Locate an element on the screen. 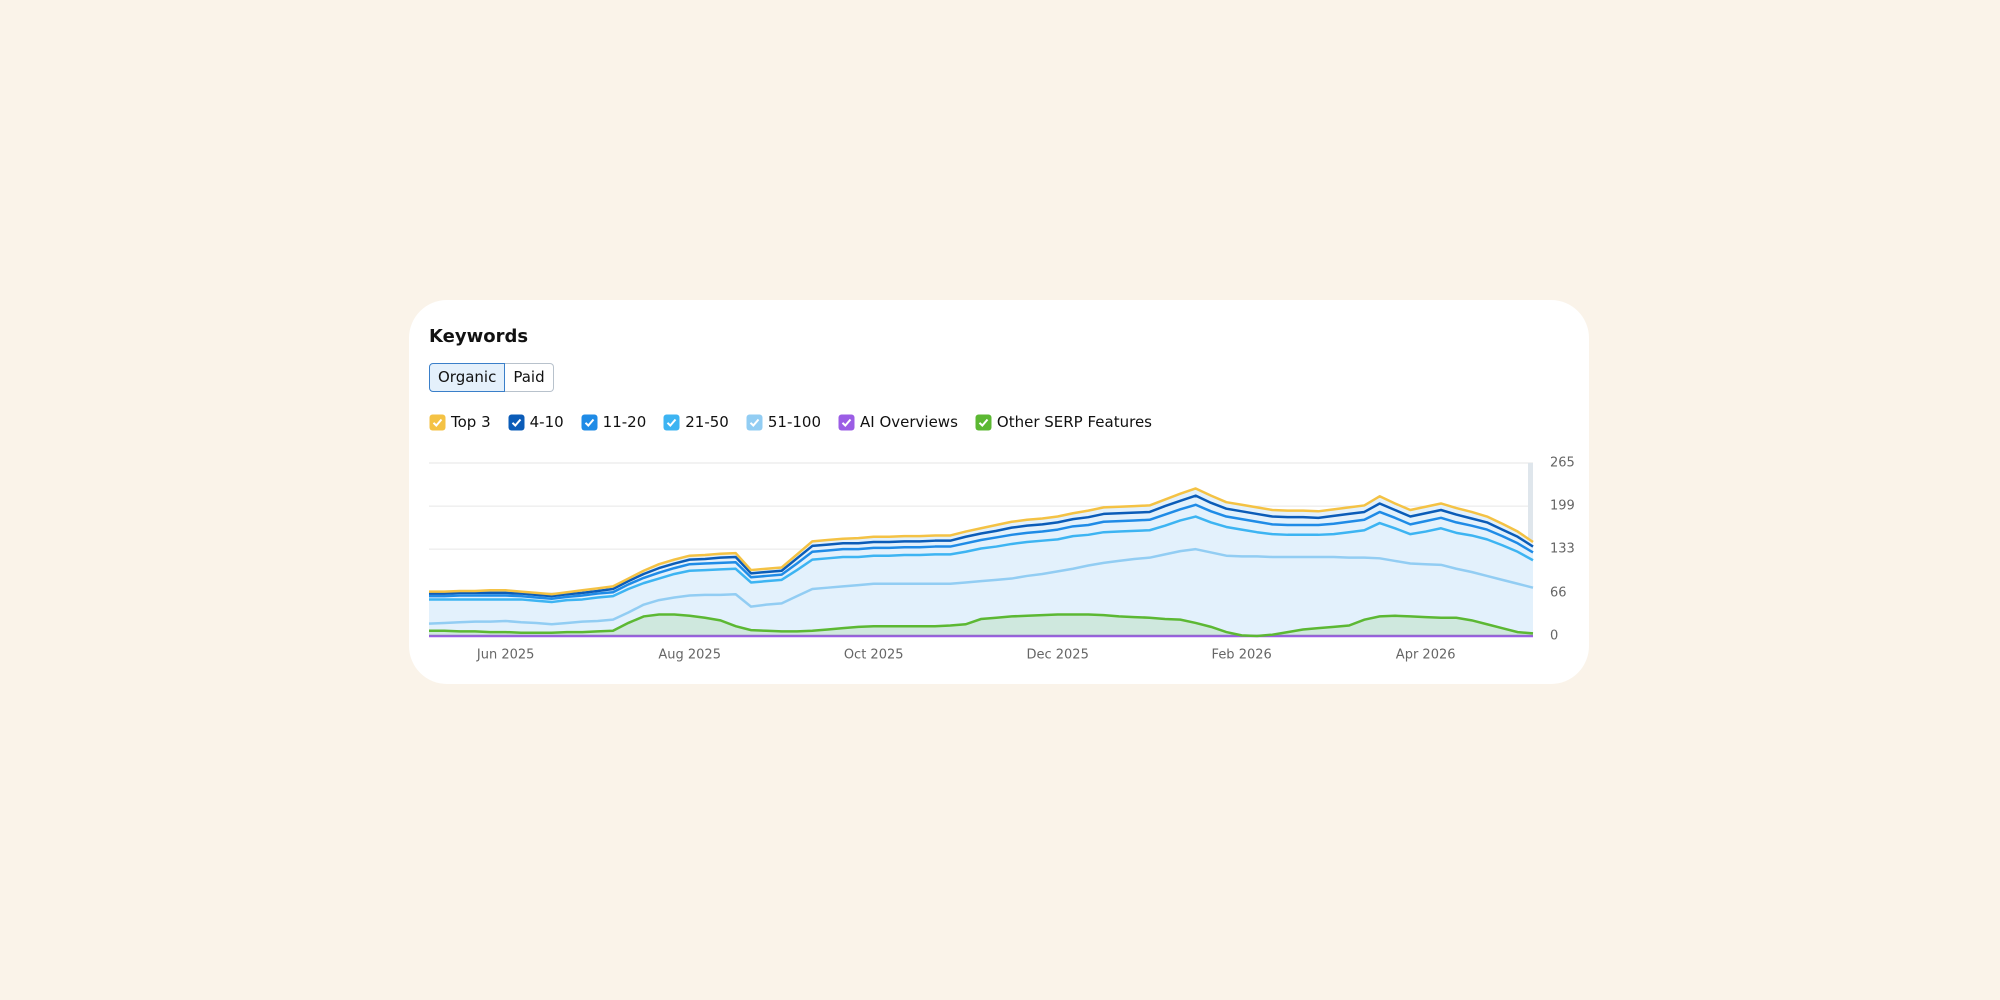 This screenshot has width=2000, height=1000. legend-label: 11-20 is located at coordinates (624, 422).